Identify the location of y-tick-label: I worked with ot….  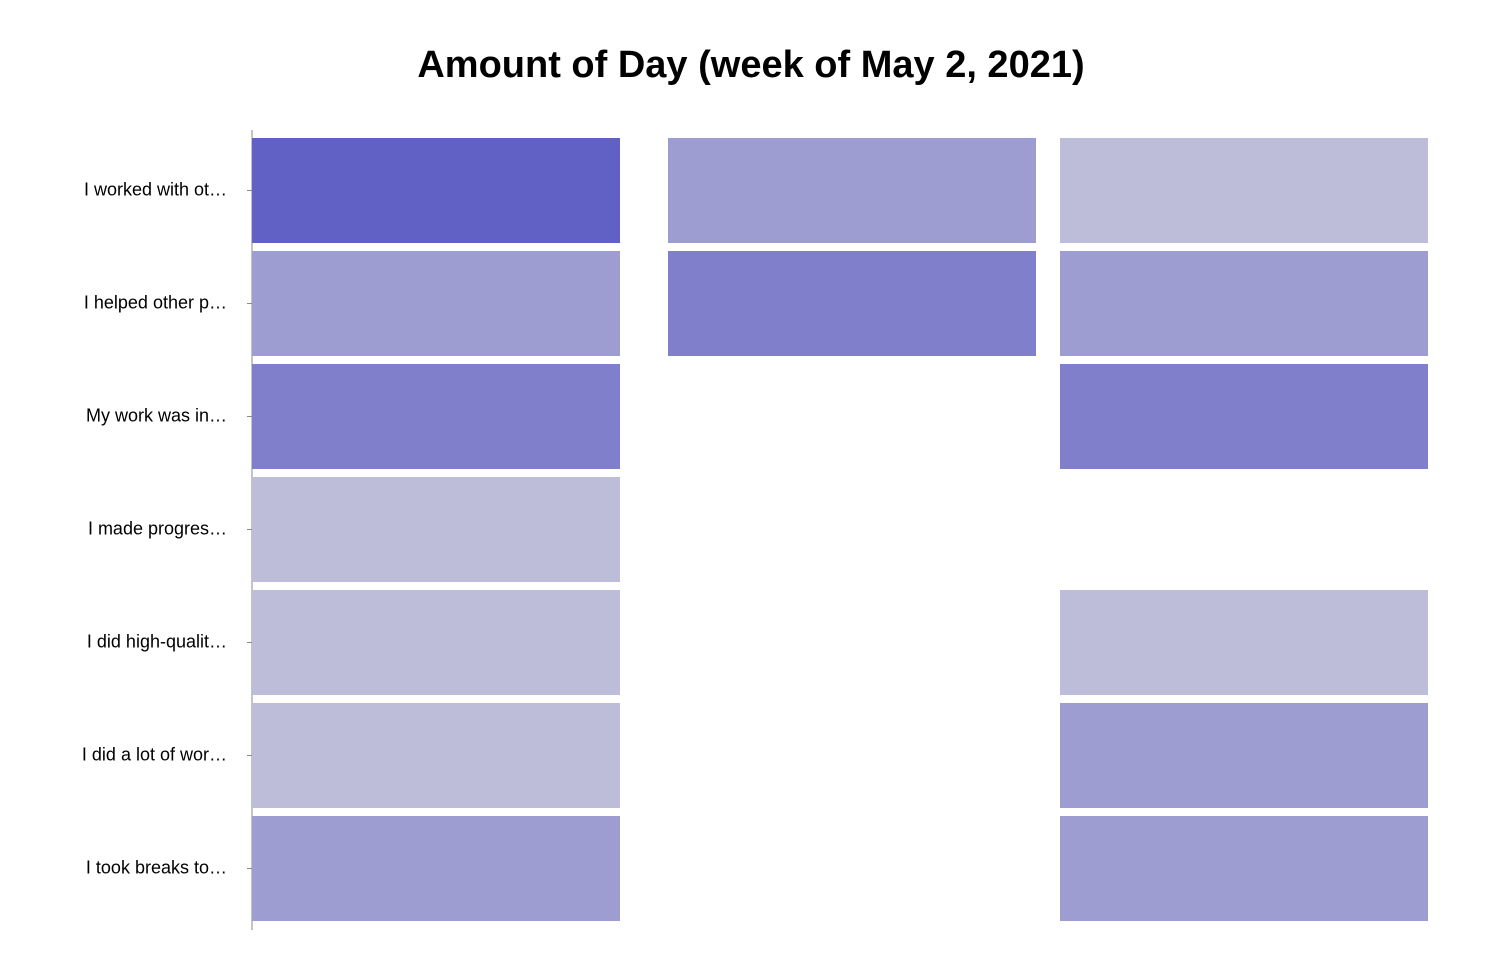
(155, 189).